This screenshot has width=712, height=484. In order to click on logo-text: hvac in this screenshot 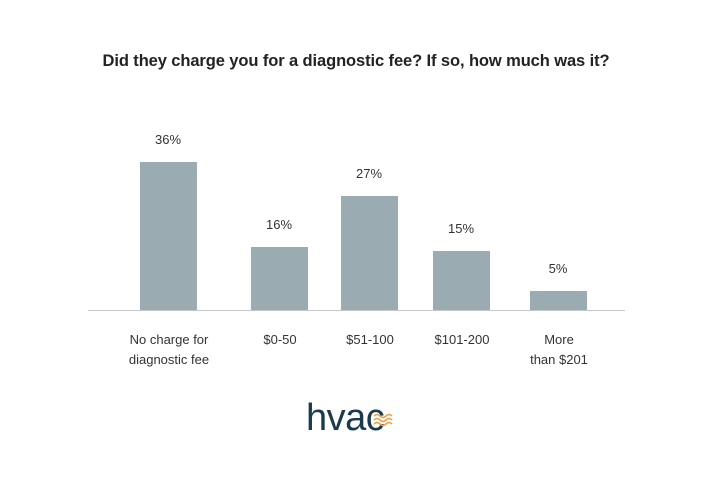, I will do `click(345, 418)`.